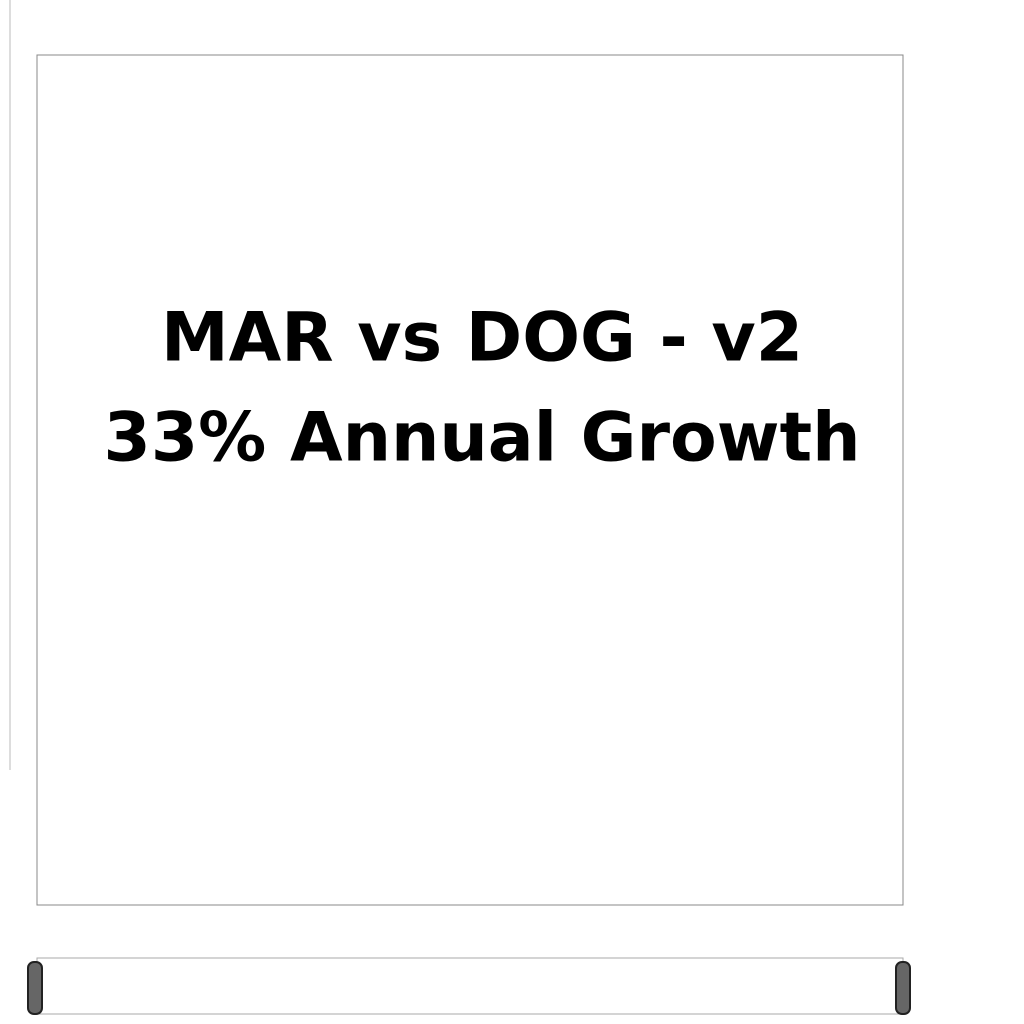  What do you see at coordinates (470, 986) in the screenshot?
I see `navigator` at bounding box center [470, 986].